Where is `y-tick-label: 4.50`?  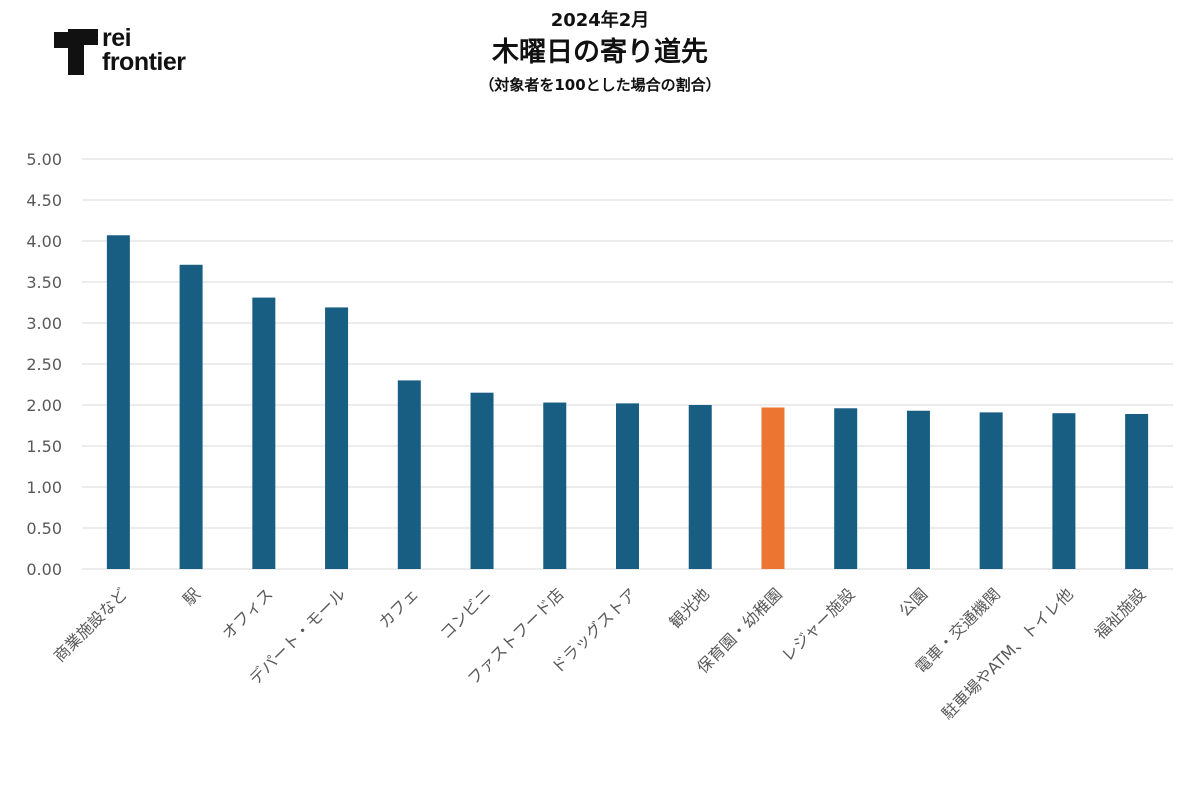
y-tick-label: 4.50 is located at coordinates (44, 200).